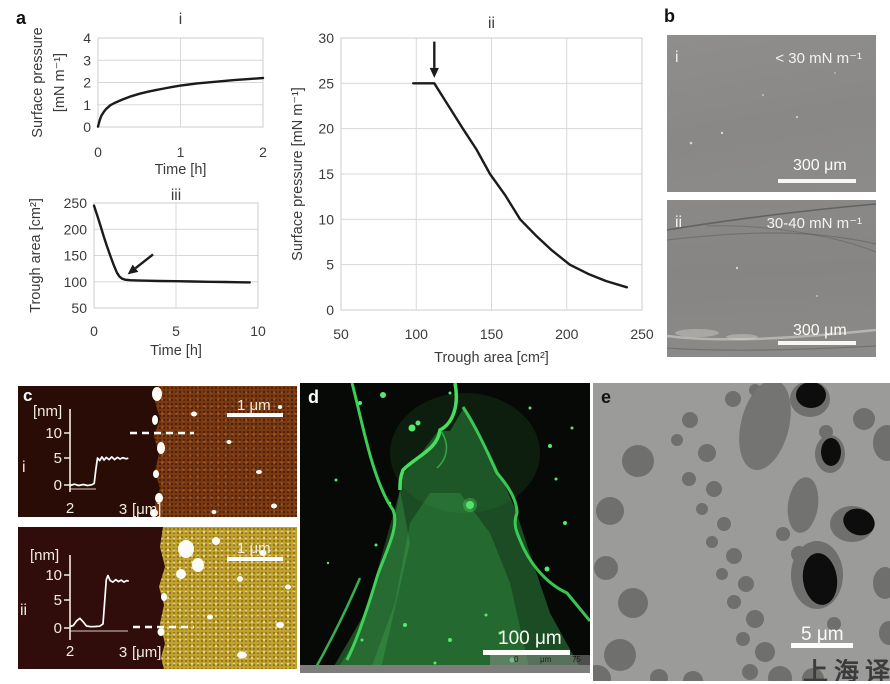 The image size is (890, 684). I want to click on afm-c-i-index: i, so click(24, 467).